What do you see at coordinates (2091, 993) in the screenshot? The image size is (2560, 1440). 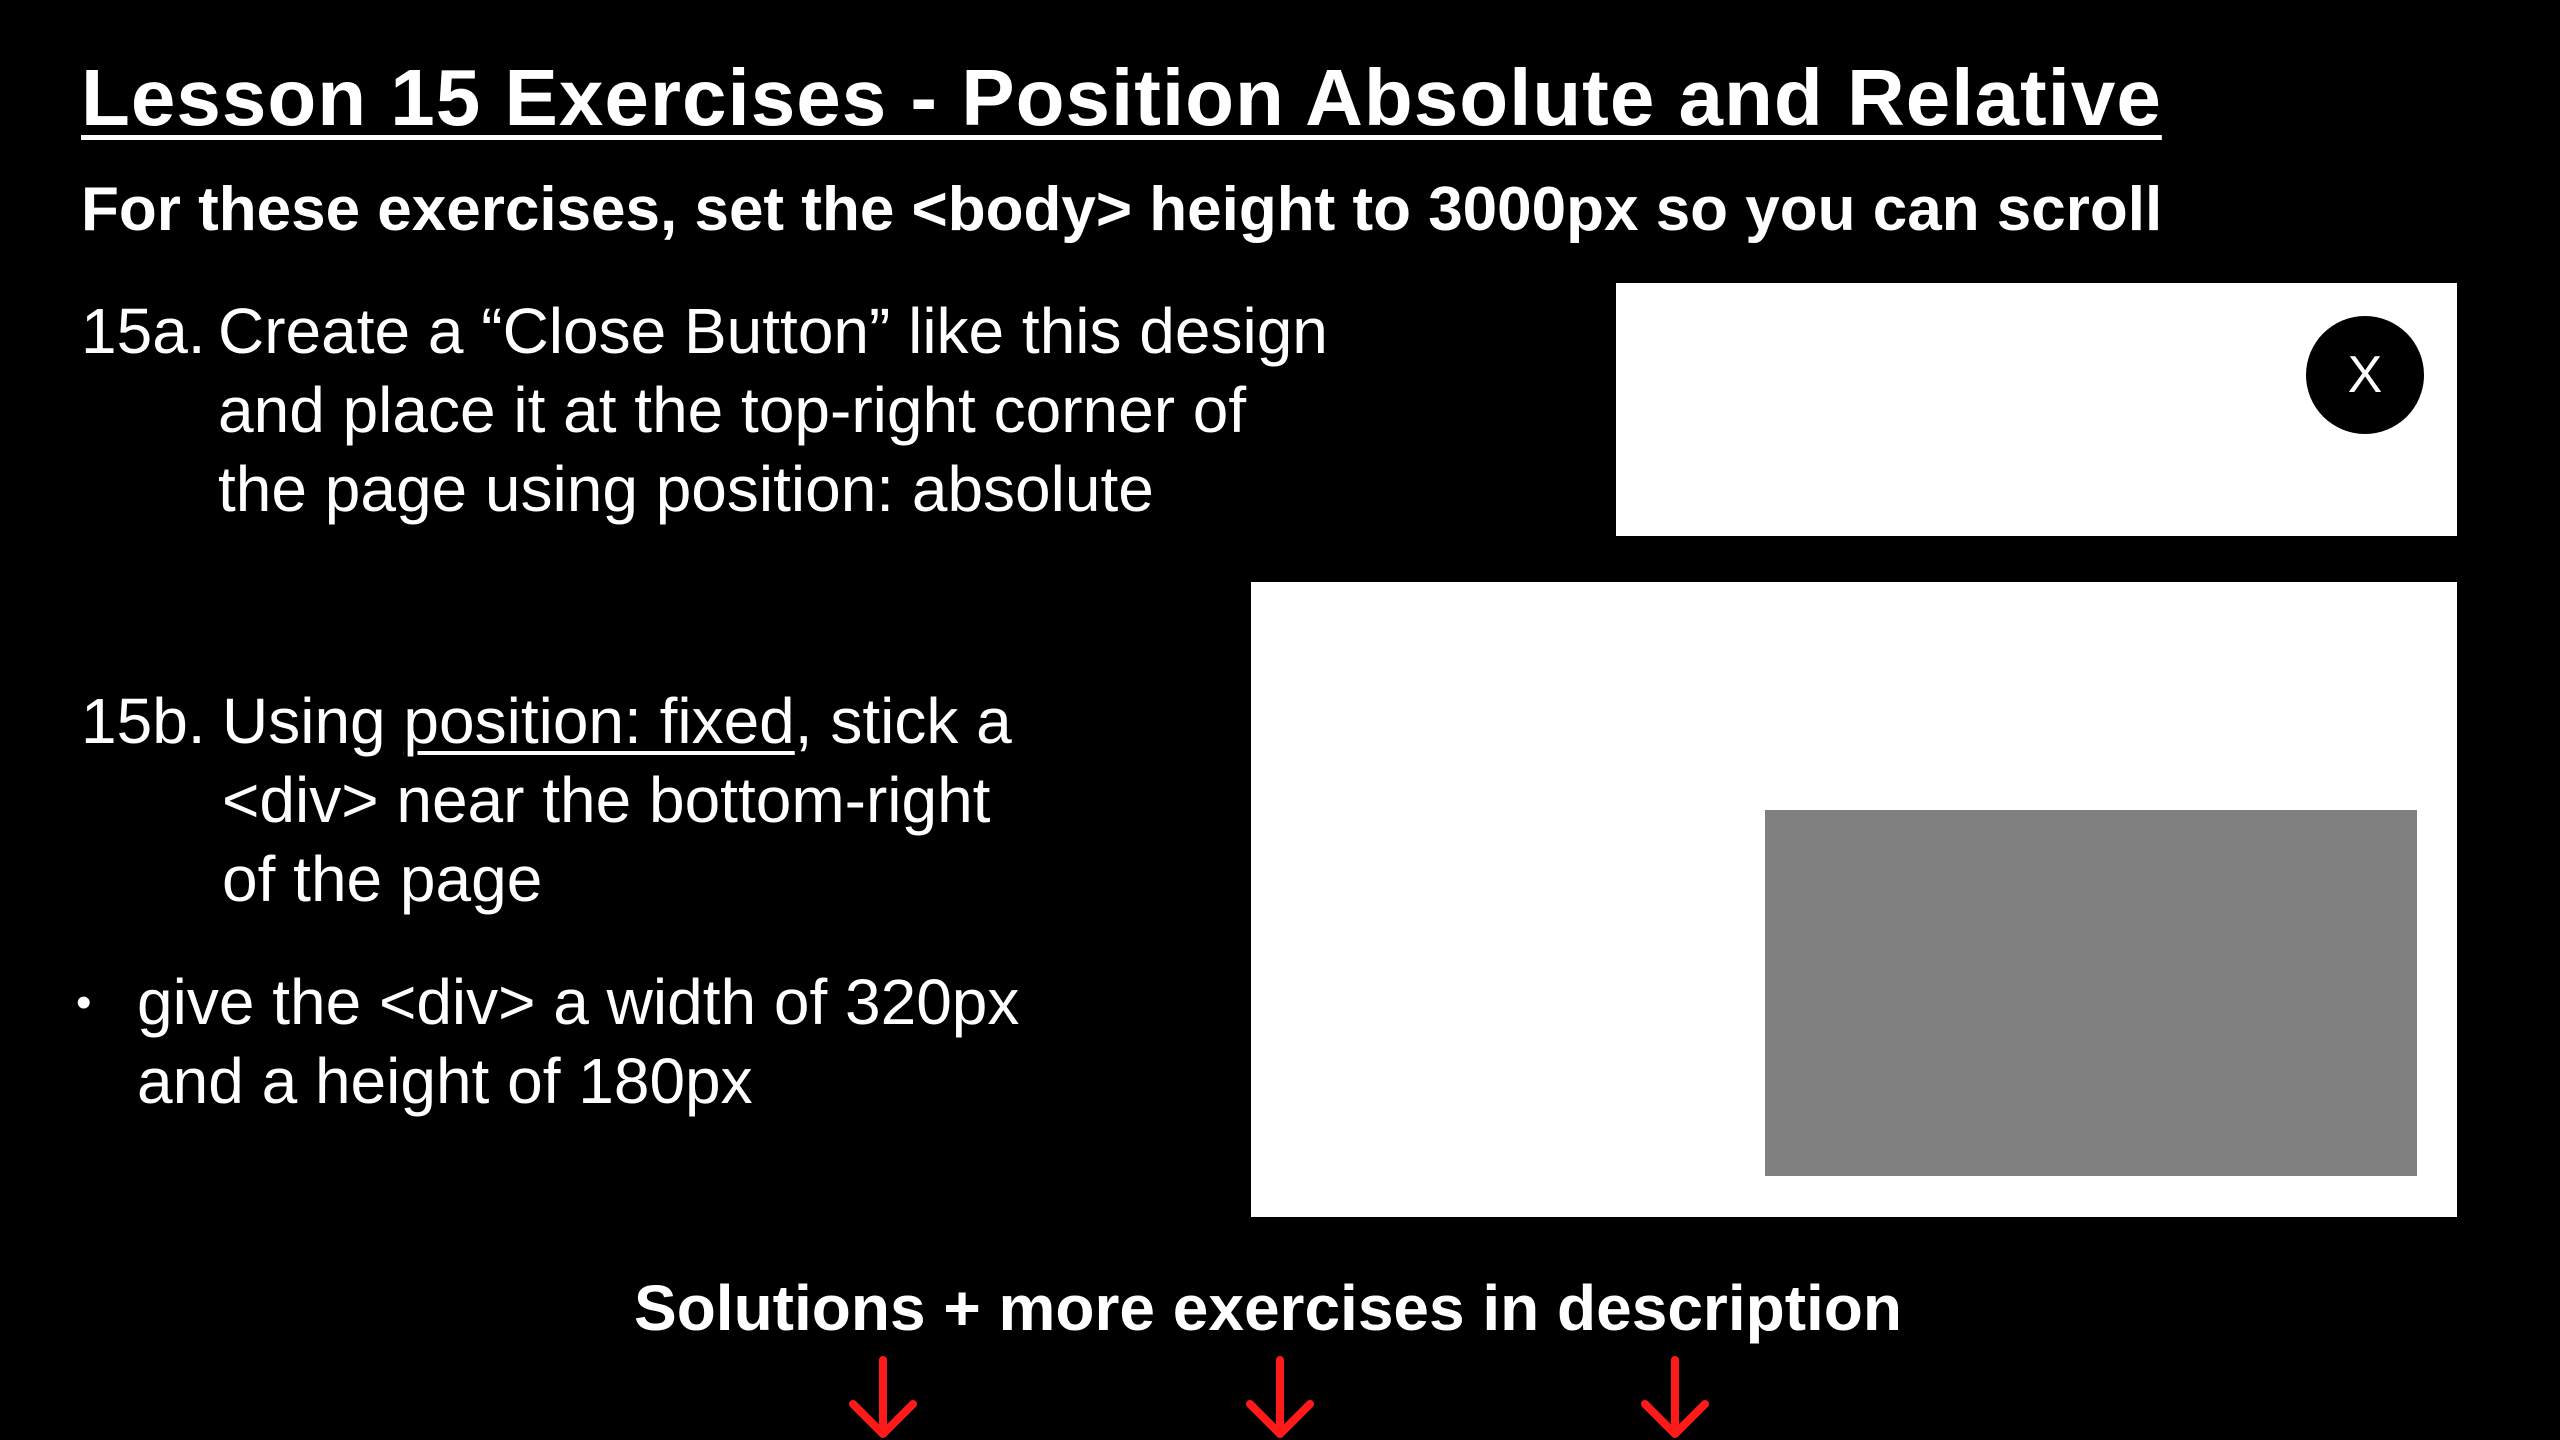 I see `fixed-div-demo-box` at bounding box center [2091, 993].